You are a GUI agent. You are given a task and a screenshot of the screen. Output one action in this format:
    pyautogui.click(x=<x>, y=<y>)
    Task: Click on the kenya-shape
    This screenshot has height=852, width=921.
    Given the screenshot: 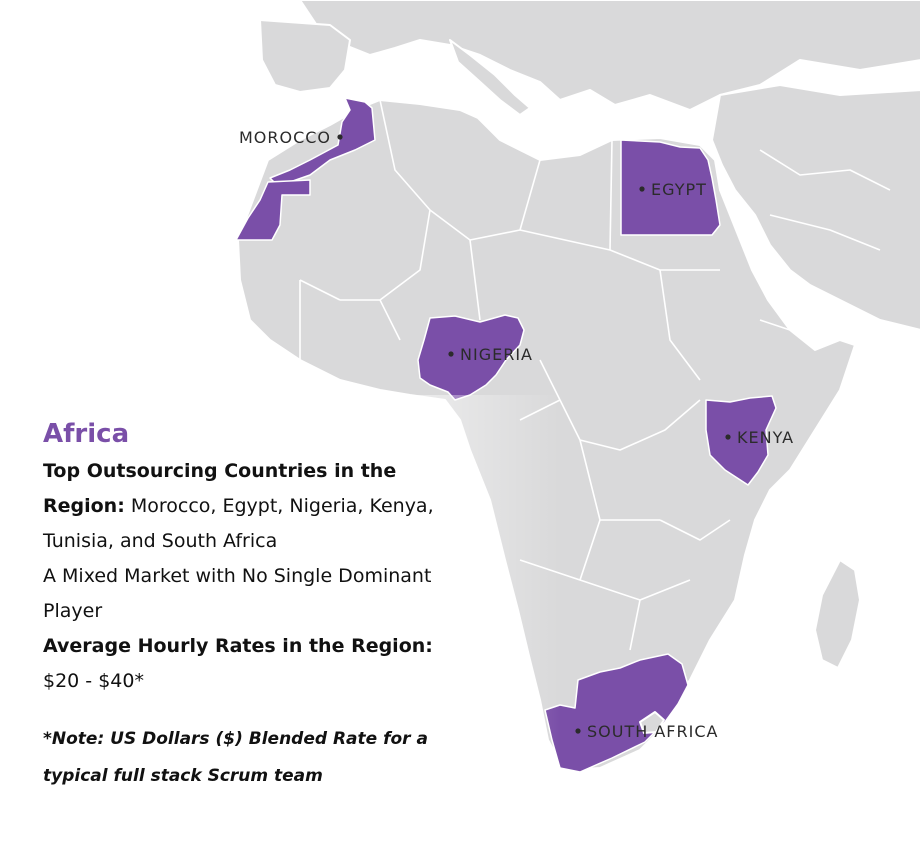 What is the action you would take?
    pyautogui.click(x=741, y=440)
    